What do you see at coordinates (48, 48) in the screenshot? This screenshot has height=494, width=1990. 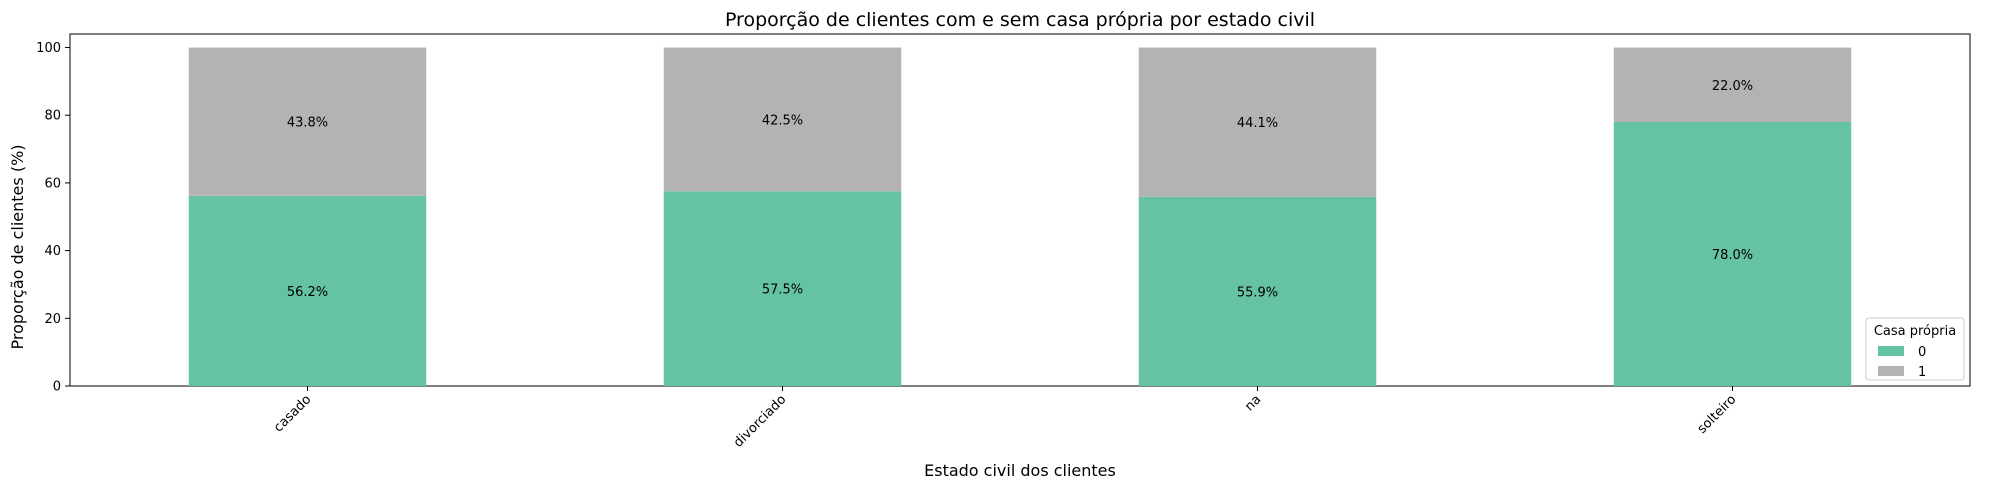 I see `y-tick-label: 100` at bounding box center [48, 48].